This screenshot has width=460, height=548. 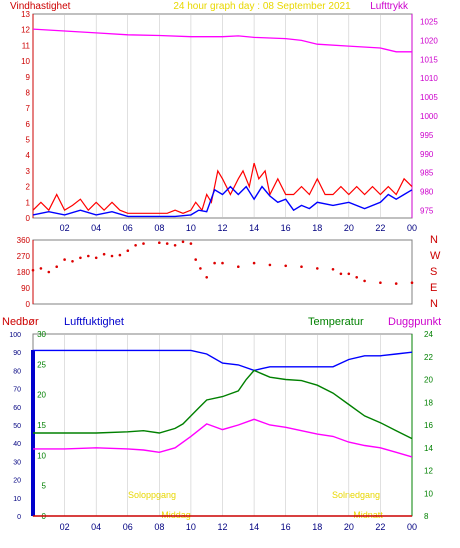 What do you see at coordinates (428, 380) in the screenshot?
I see `temperature-y-tick: 20` at bounding box center [428, 380].